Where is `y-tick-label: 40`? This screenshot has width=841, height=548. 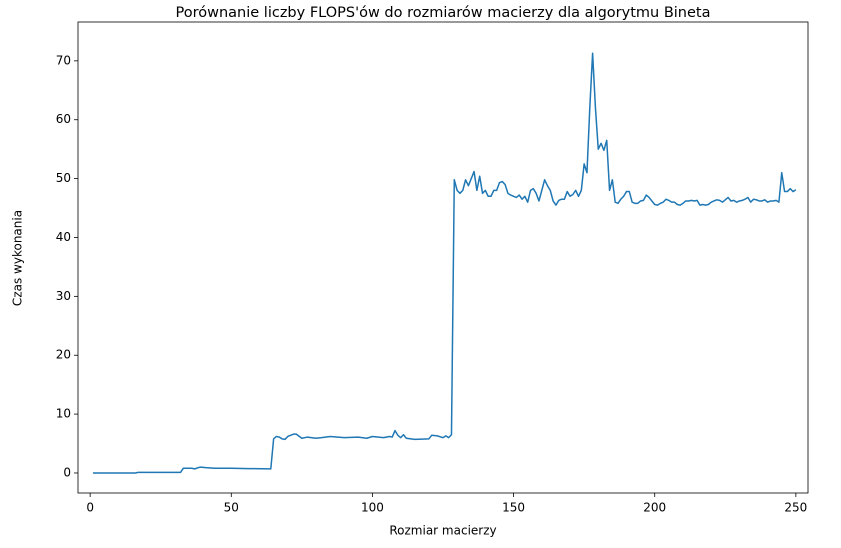
y-tick-label: 40 is located at coordinates (63, 237).